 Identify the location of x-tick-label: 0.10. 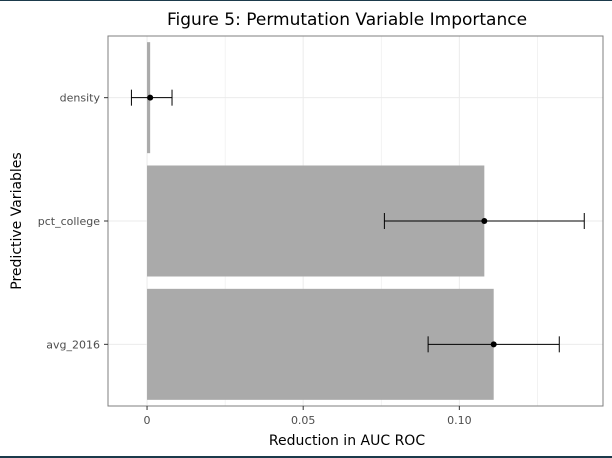
(459, 420).